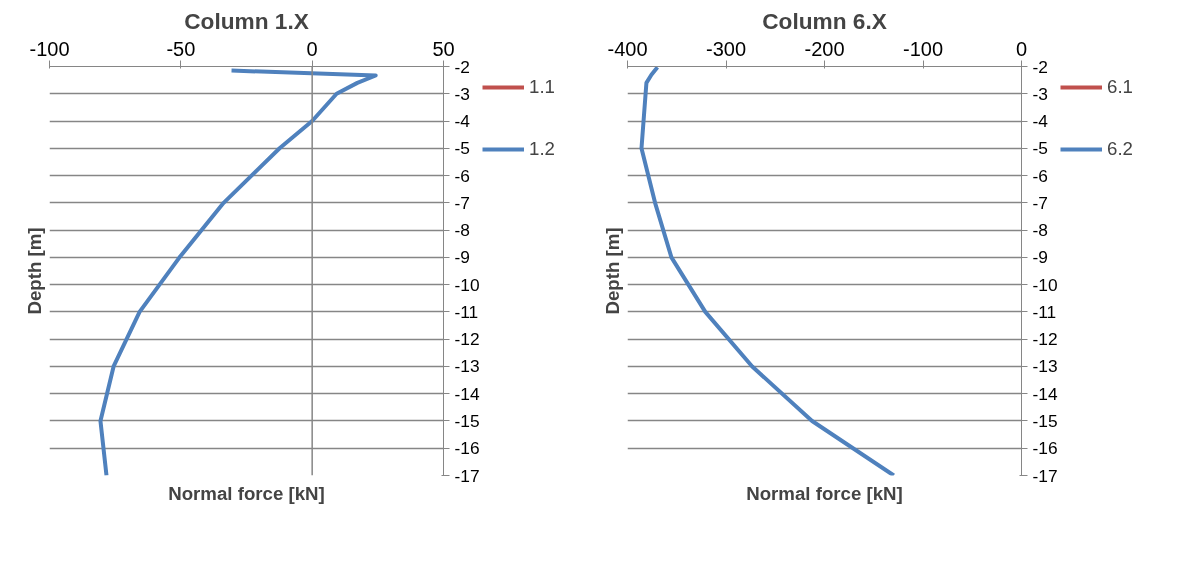 This screenshot has height=572, width=1189. Describe the element at coordinates (246, 20) in the screenshot. I see `chart-title: Column 1.X` at that location.